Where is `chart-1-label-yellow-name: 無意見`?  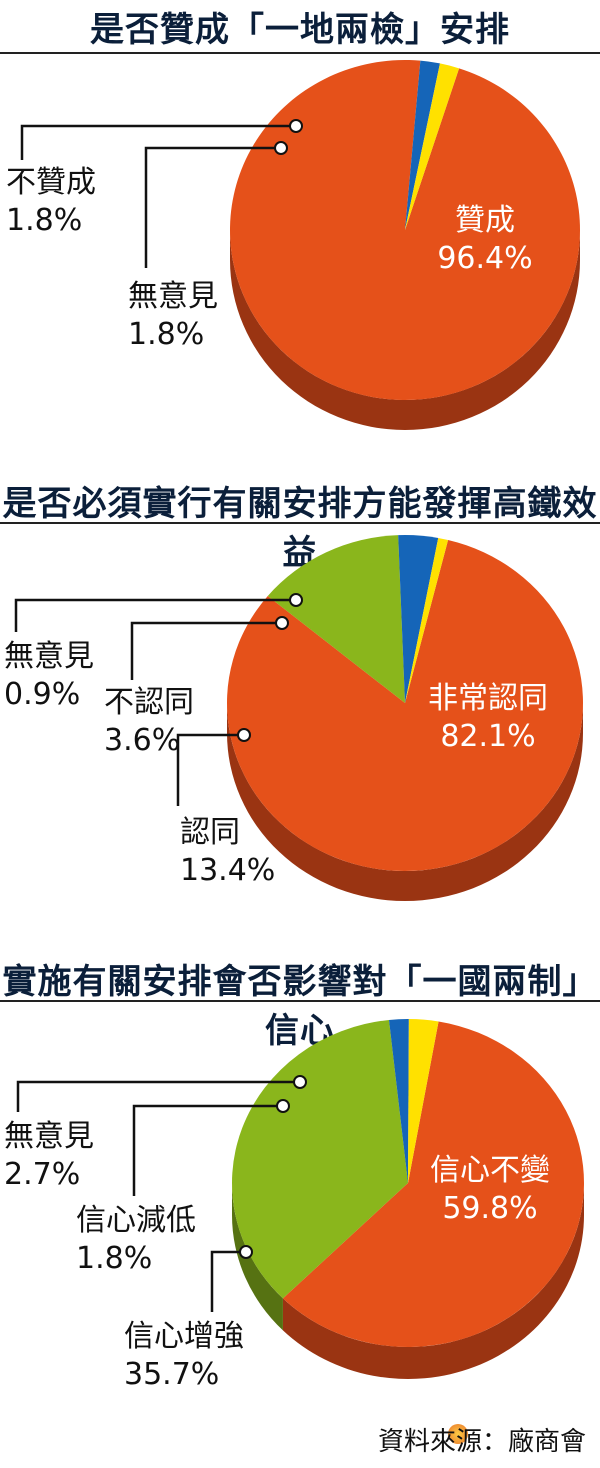 chart-1-label-yellow-name: 無意見 is located at coordinates (173, 296).